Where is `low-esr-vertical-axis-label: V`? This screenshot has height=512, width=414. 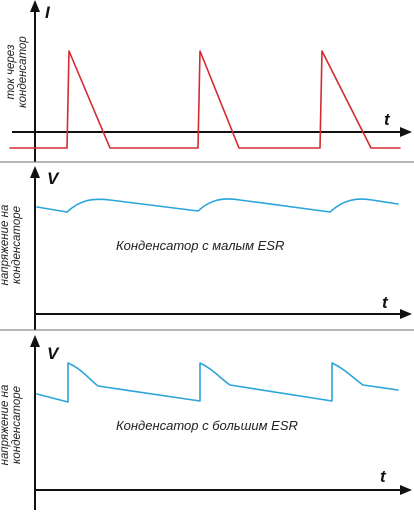 low-esr-vertical-axis-label: V is located at coordinates (53, 178).